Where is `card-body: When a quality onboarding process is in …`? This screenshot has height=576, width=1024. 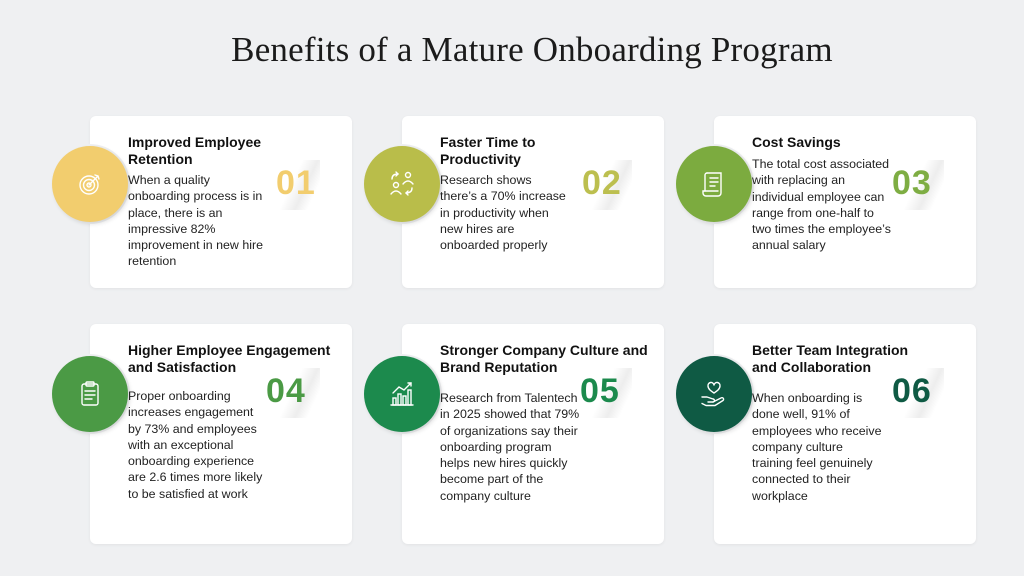 card-body: When a quality onboarding process is in … is located at coordinates (195, 221).